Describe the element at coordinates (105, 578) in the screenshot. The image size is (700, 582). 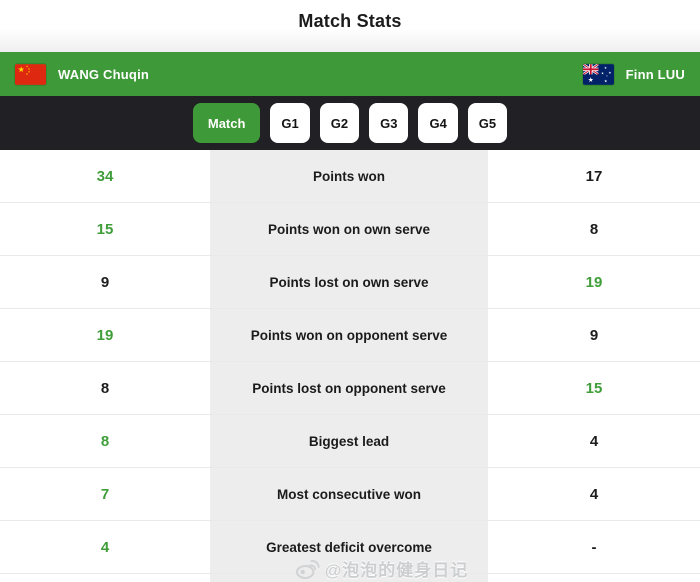
I see `stat-value-left` at that location.